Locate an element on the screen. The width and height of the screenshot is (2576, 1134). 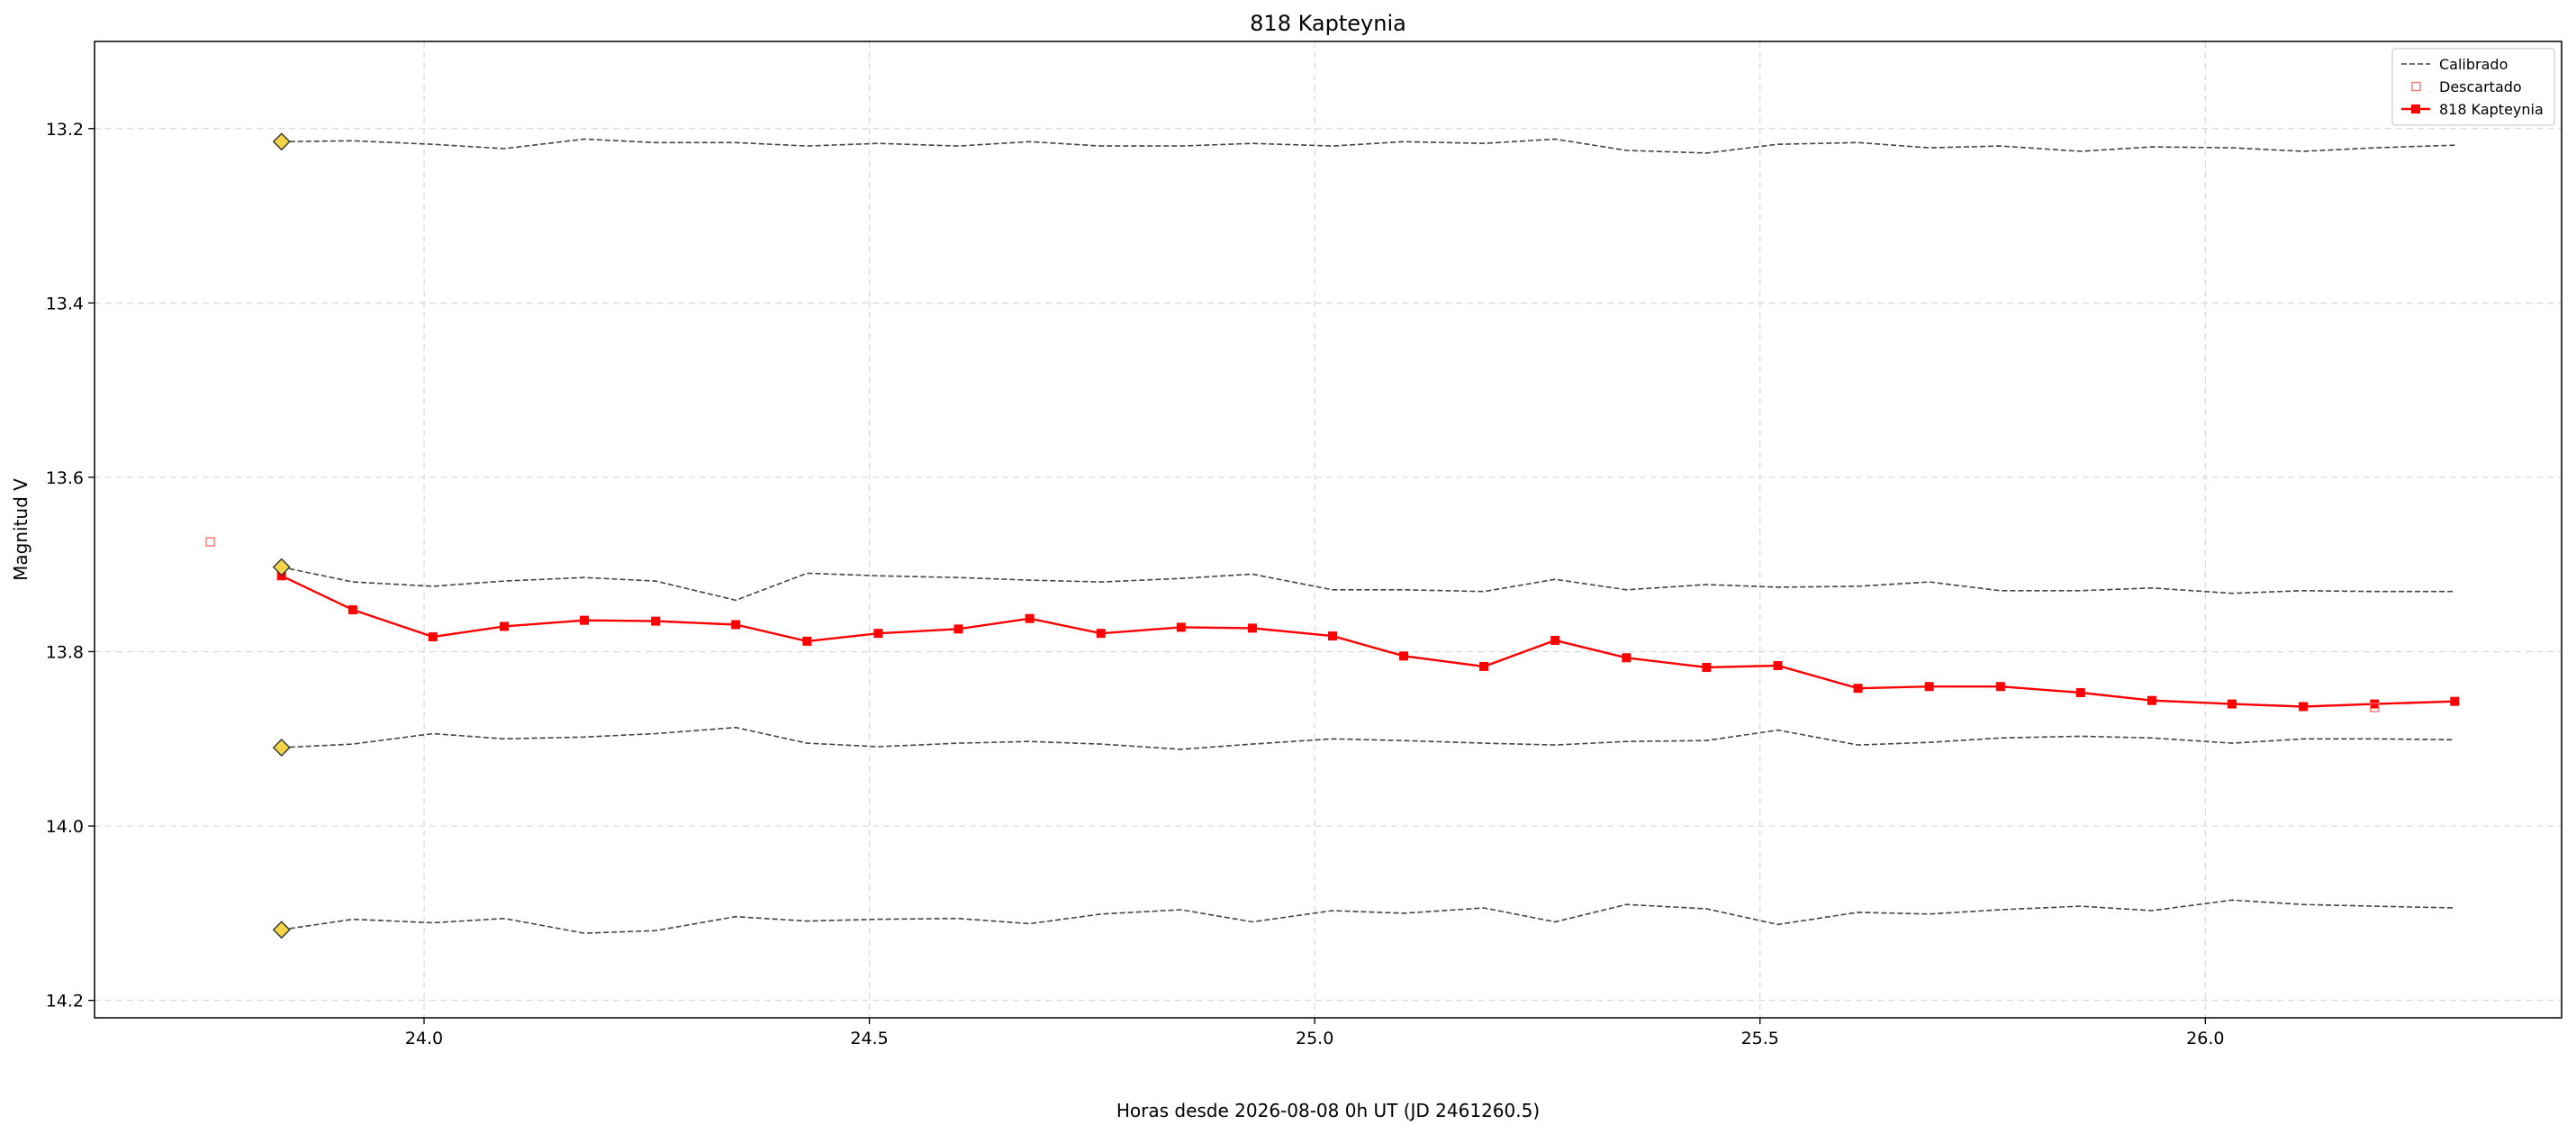
legend-swatch is located at coordinates (2416, 86).